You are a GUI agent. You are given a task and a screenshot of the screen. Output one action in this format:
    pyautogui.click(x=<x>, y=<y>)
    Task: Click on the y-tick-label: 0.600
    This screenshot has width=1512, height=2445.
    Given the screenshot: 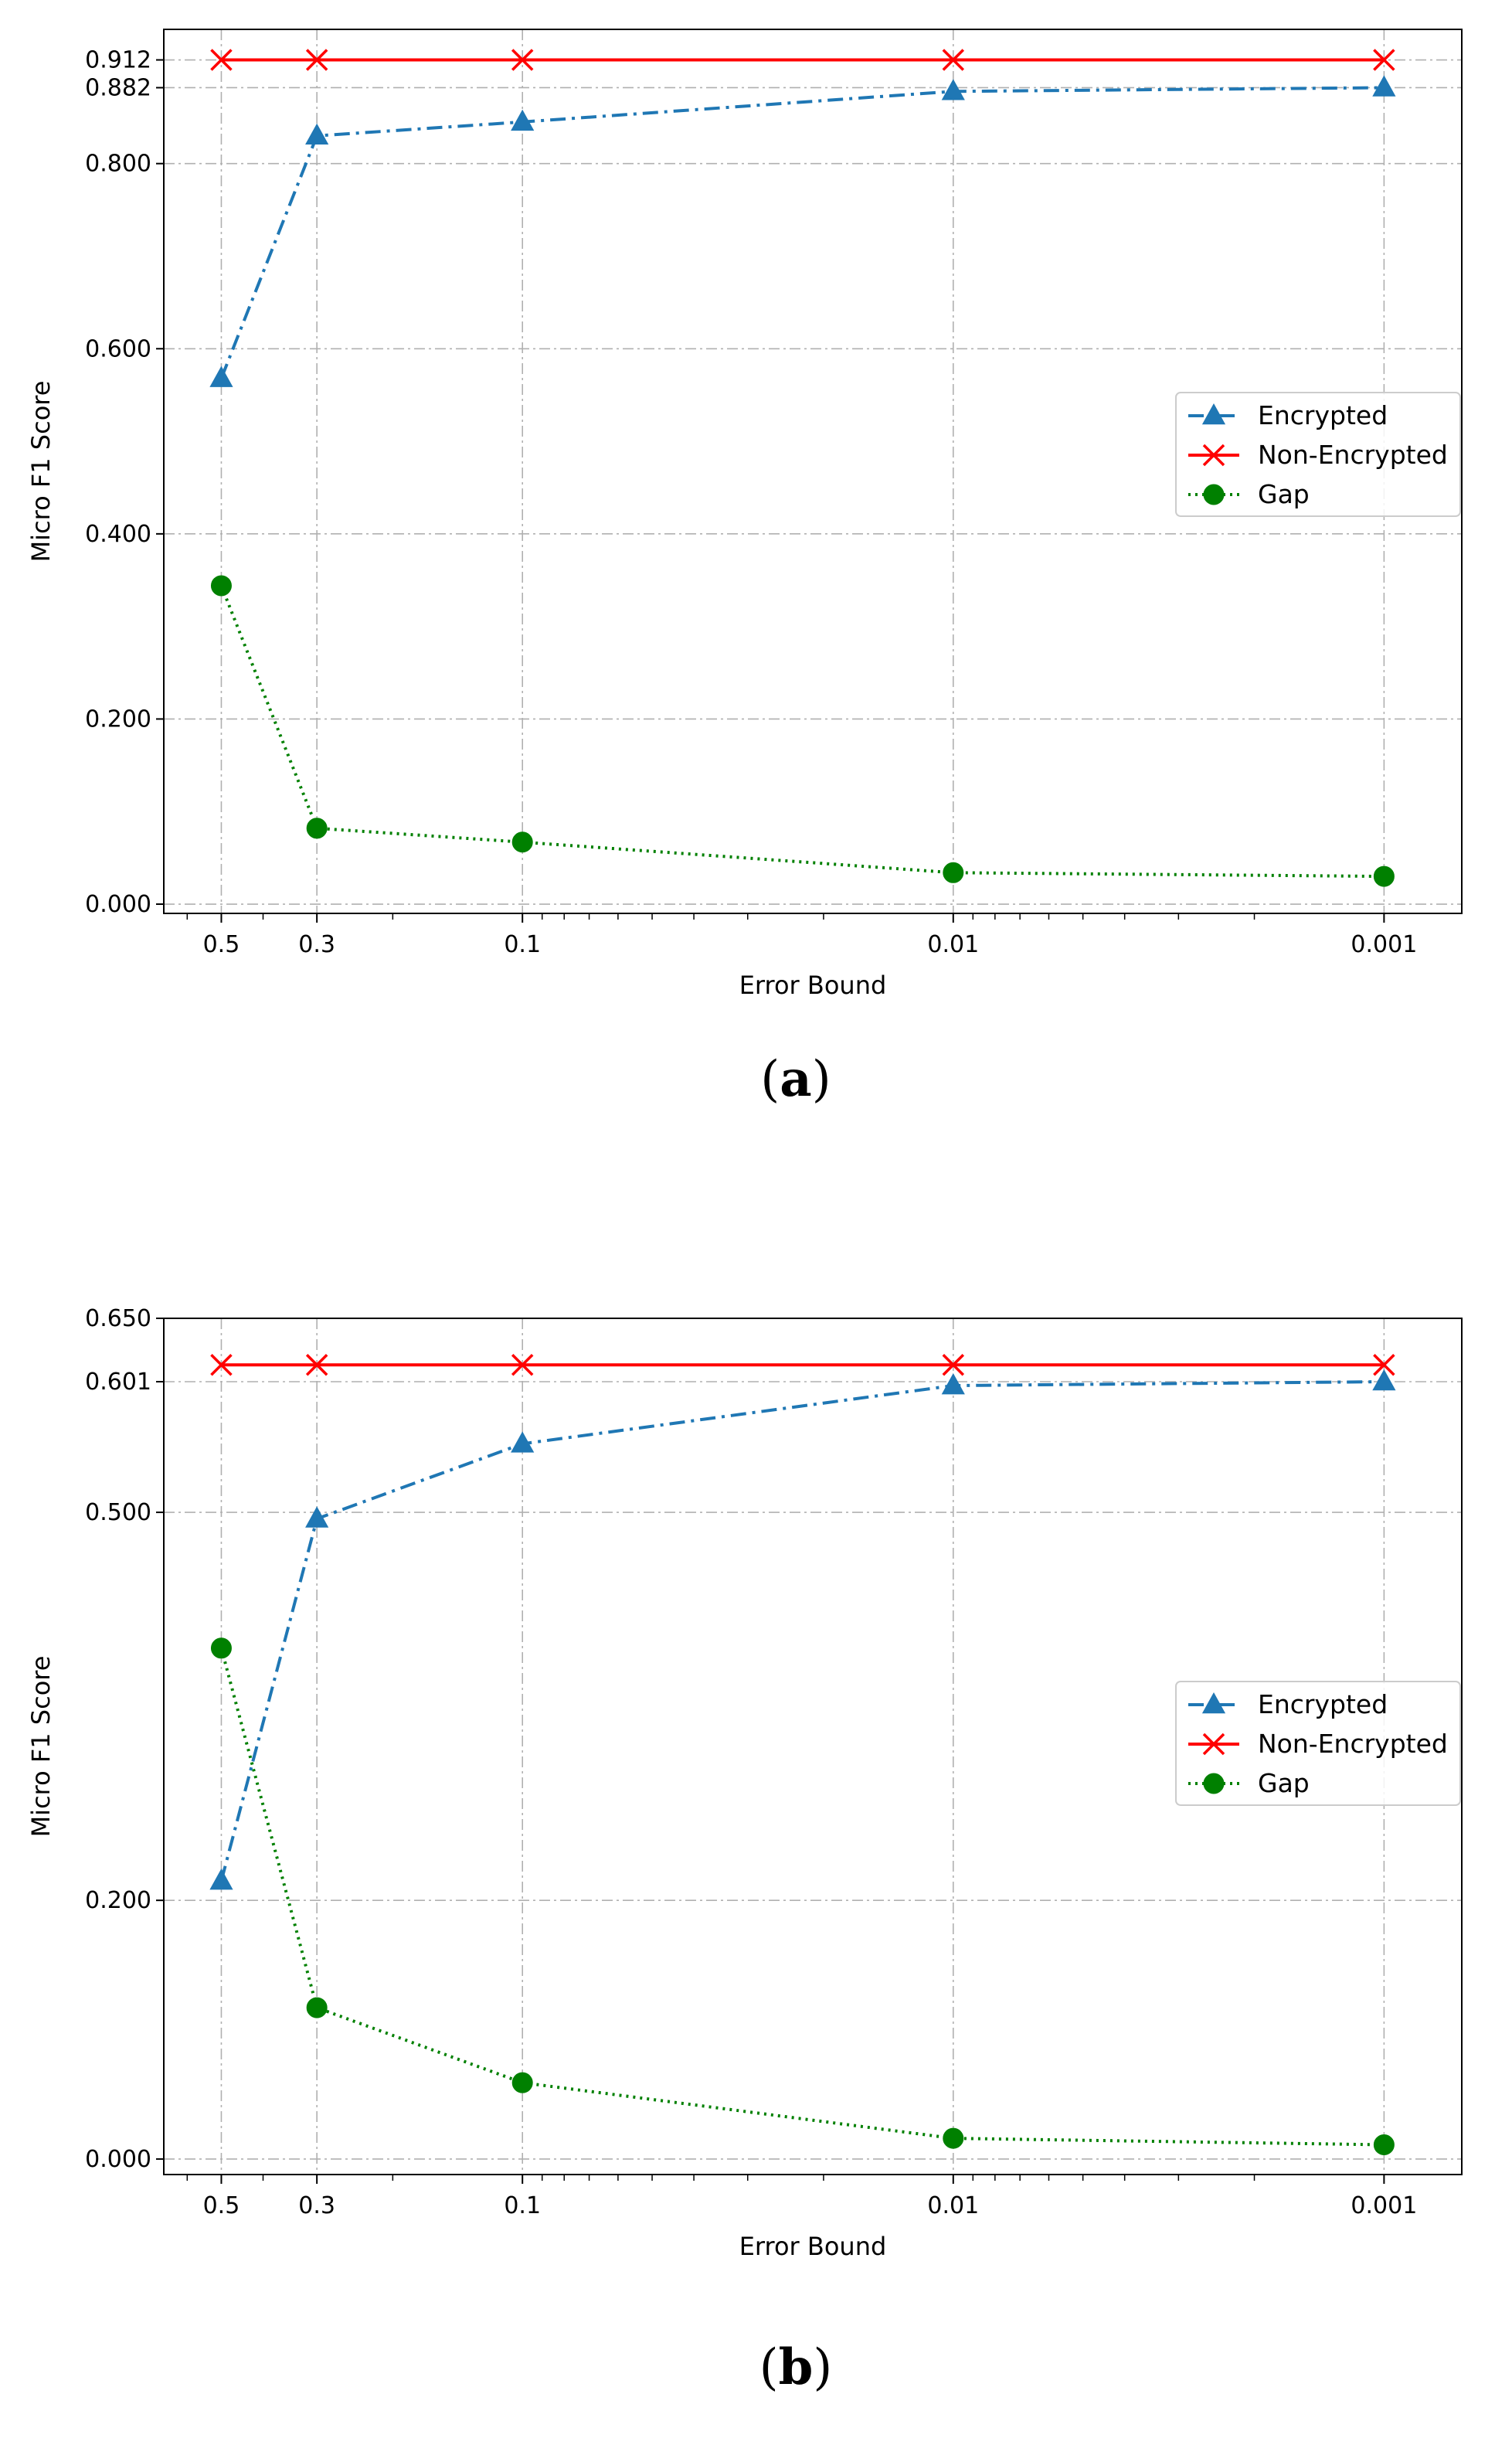 What is the action you would take?
    pyautogui.click(x=118, y=348)
    